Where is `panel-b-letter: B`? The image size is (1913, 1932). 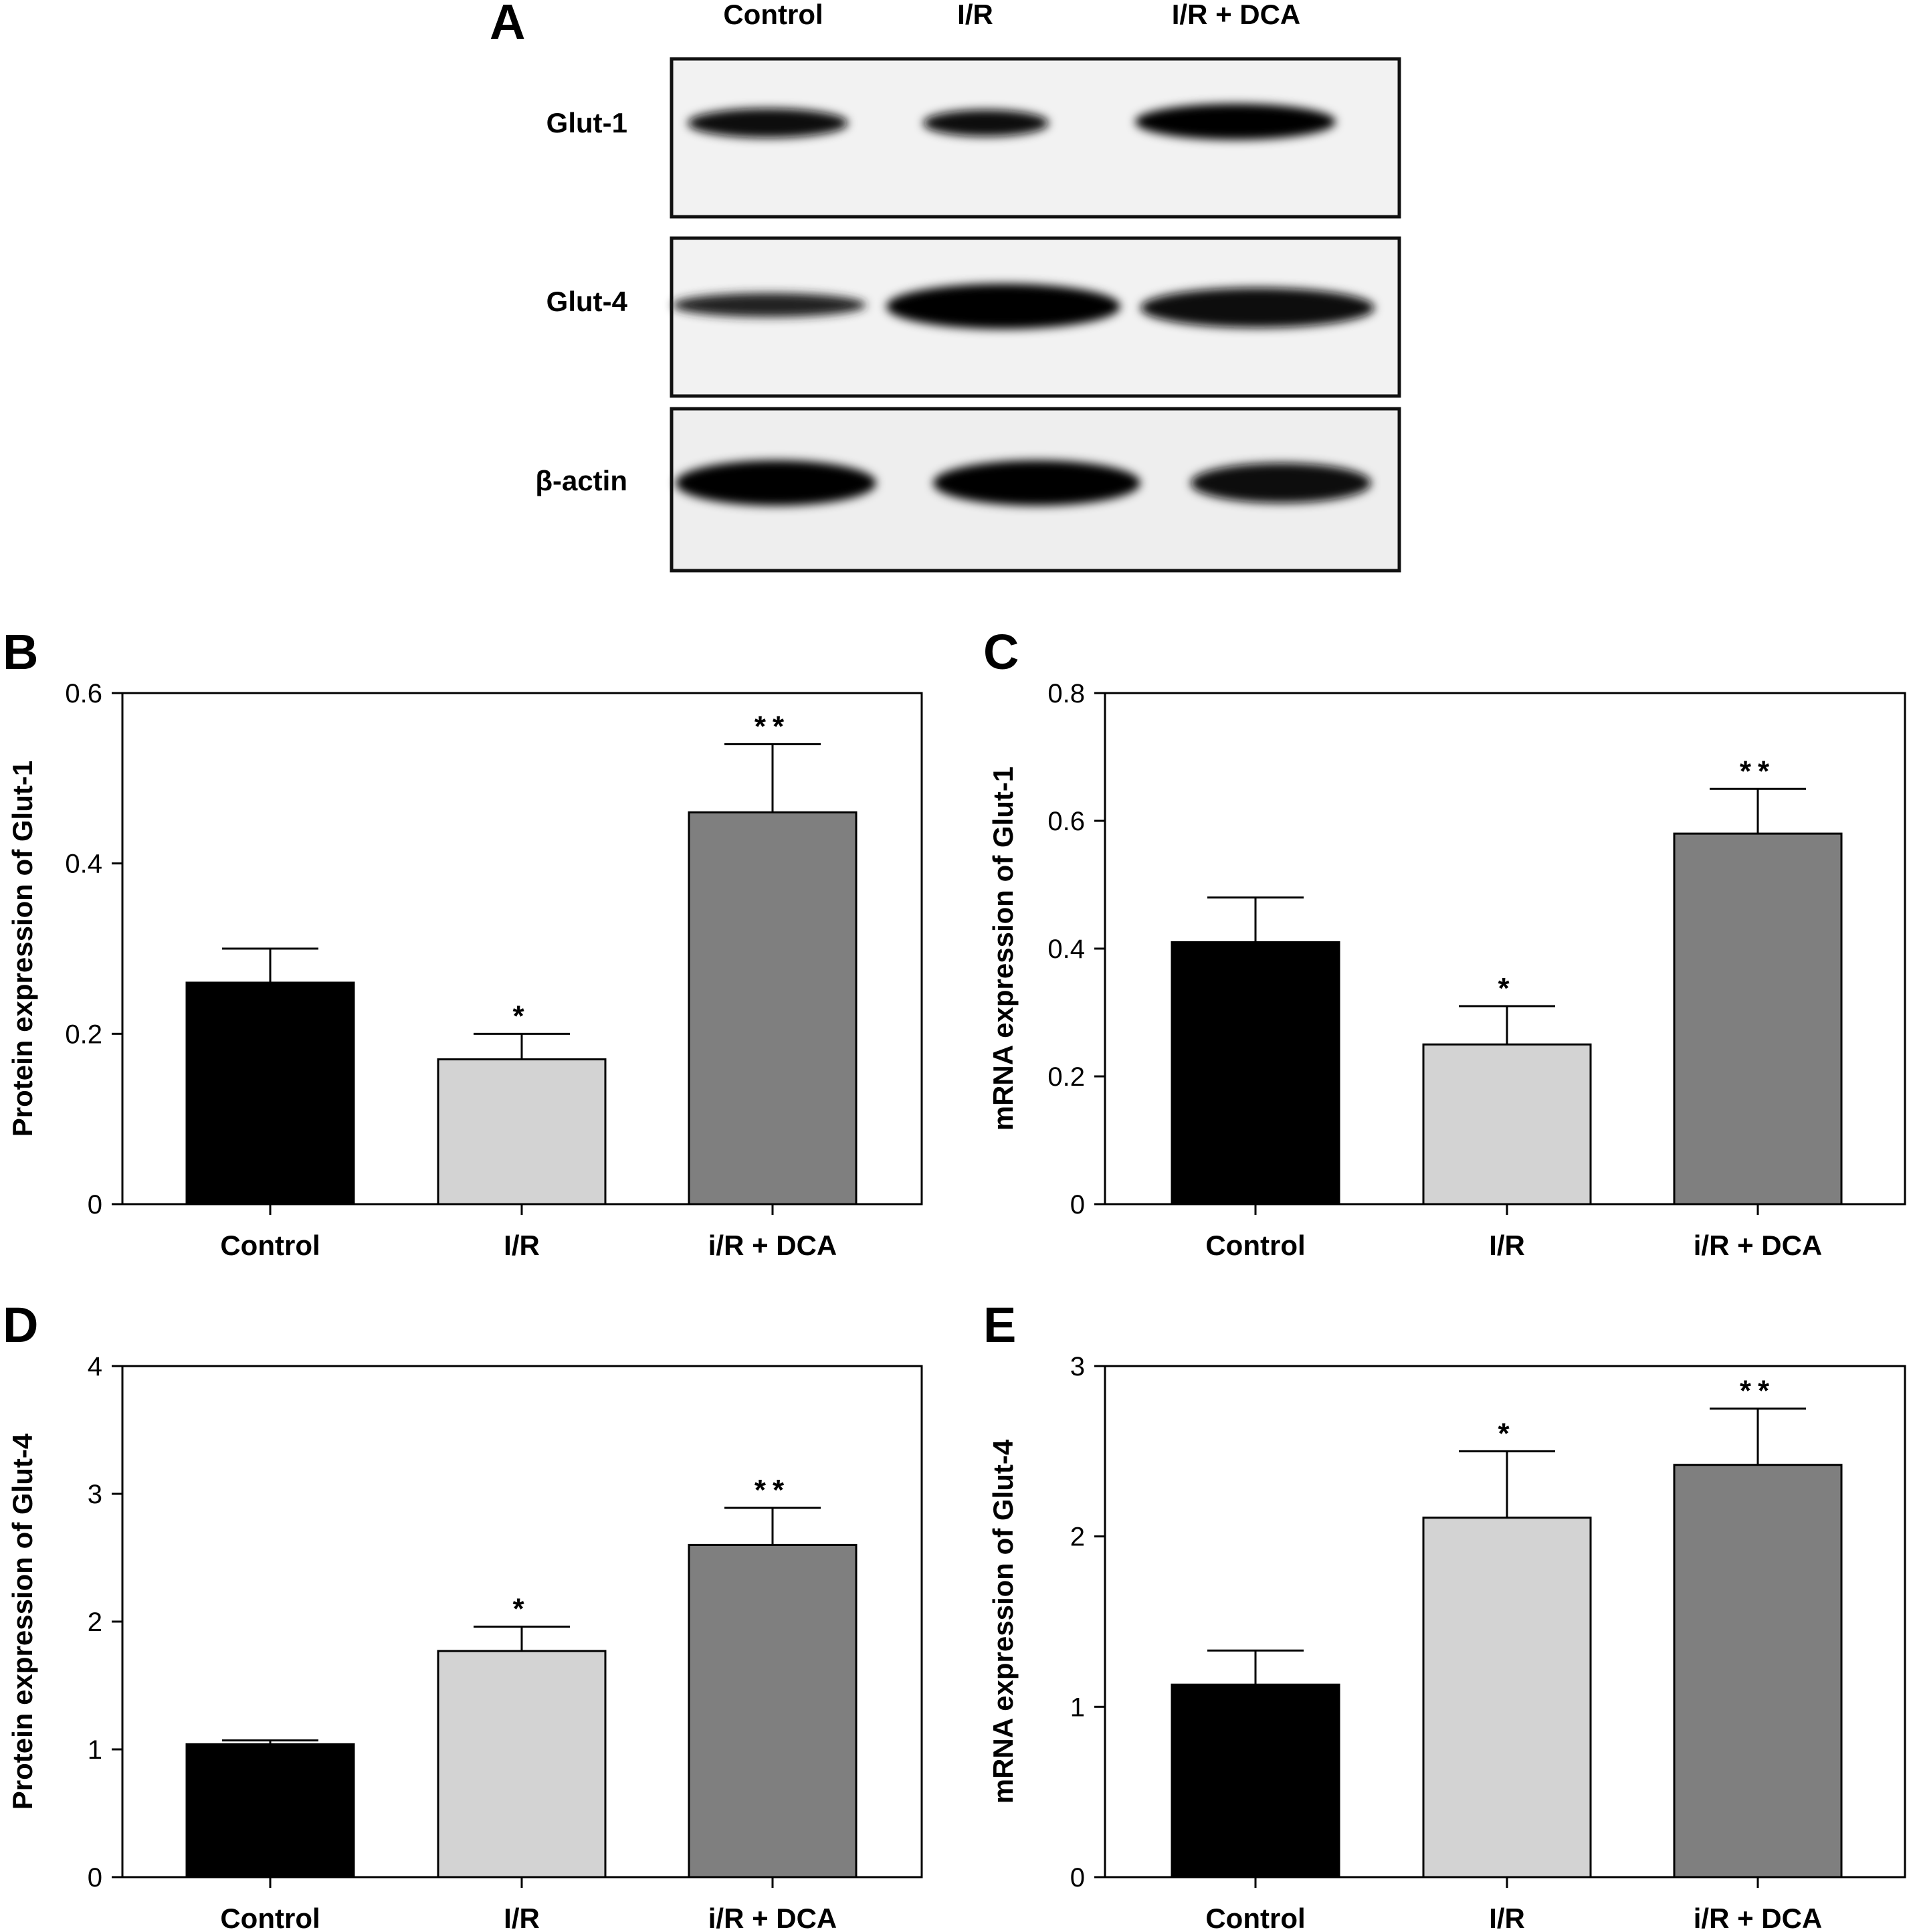 panel-b-letter: B is located at coordinates (20, 652).